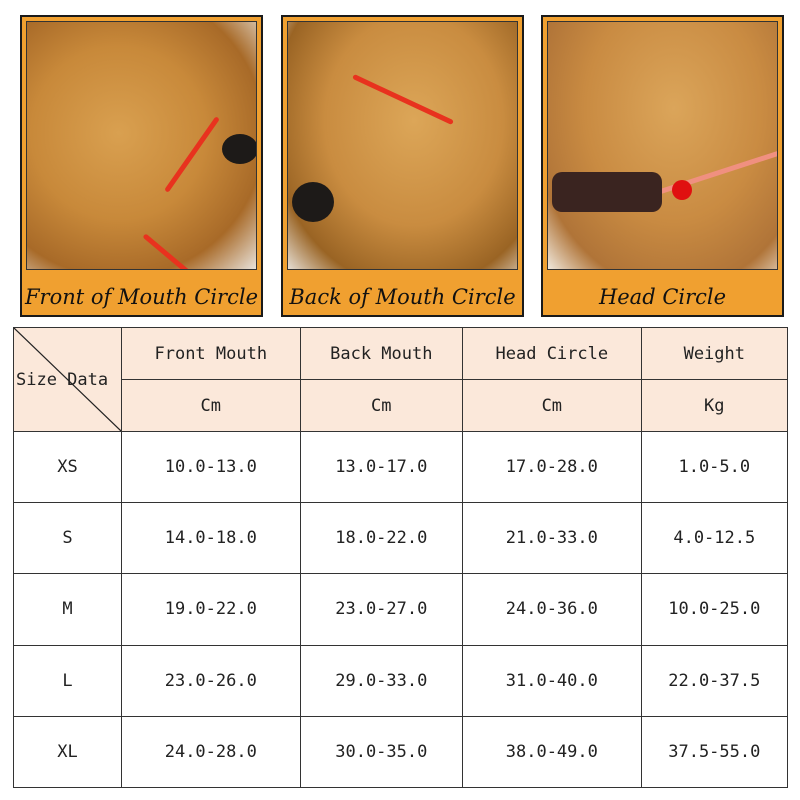  I want to click on value-cell: 23.0-26.0, so click(211, 680).